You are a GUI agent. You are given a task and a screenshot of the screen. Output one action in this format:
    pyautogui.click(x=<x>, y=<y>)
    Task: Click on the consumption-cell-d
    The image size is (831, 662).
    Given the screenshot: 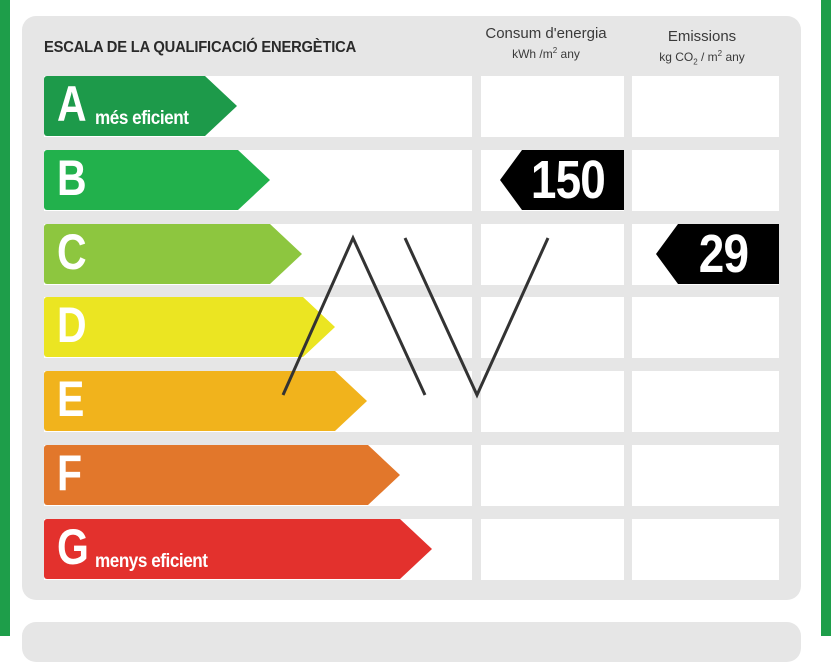 What is the action you would take?
    pyautogui.click(x=552, y=327)
    